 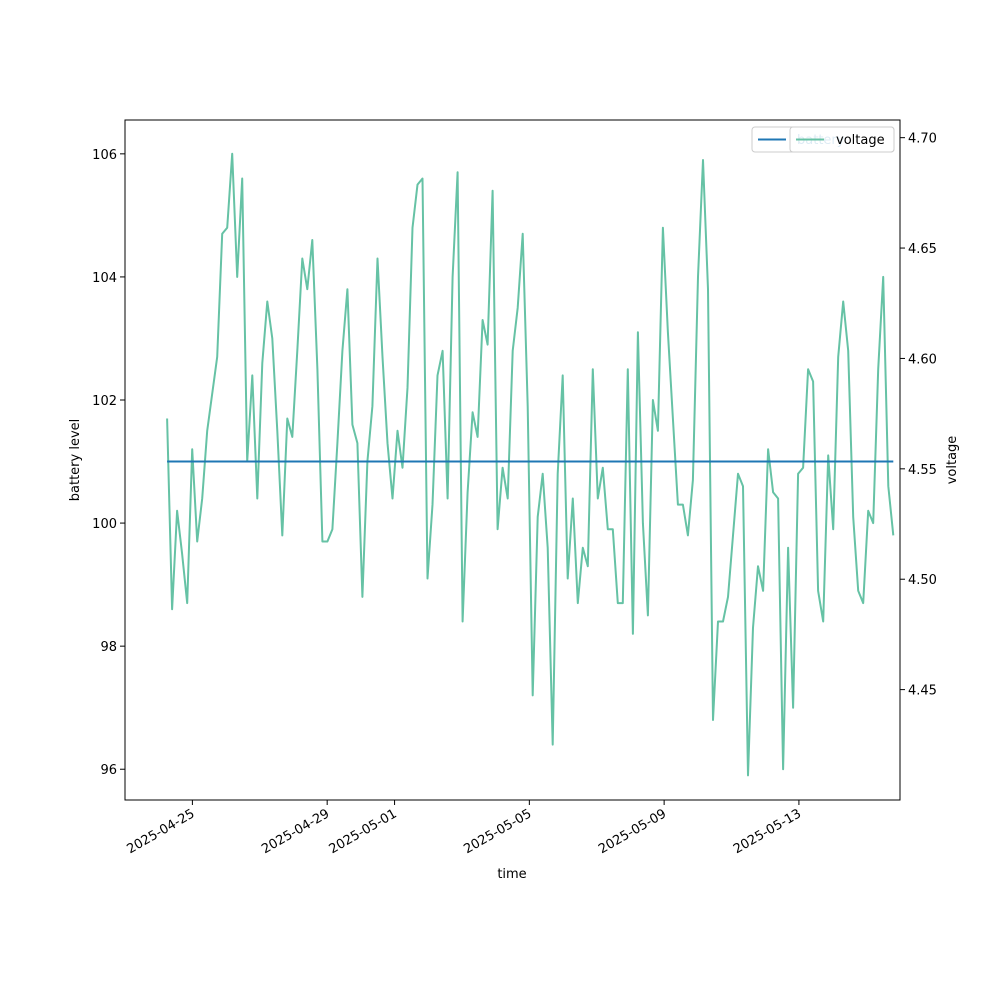 I want to click on right-y-tick-label: 4.60, so click(x=922, y=359).